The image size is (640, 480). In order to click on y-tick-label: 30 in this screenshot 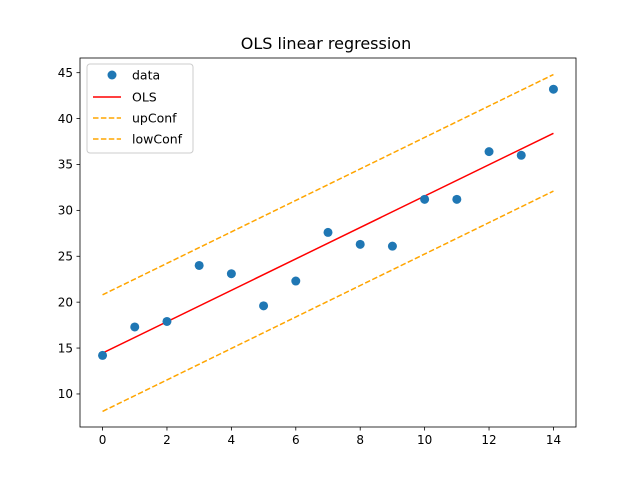, I will do `click(65, 211)`.